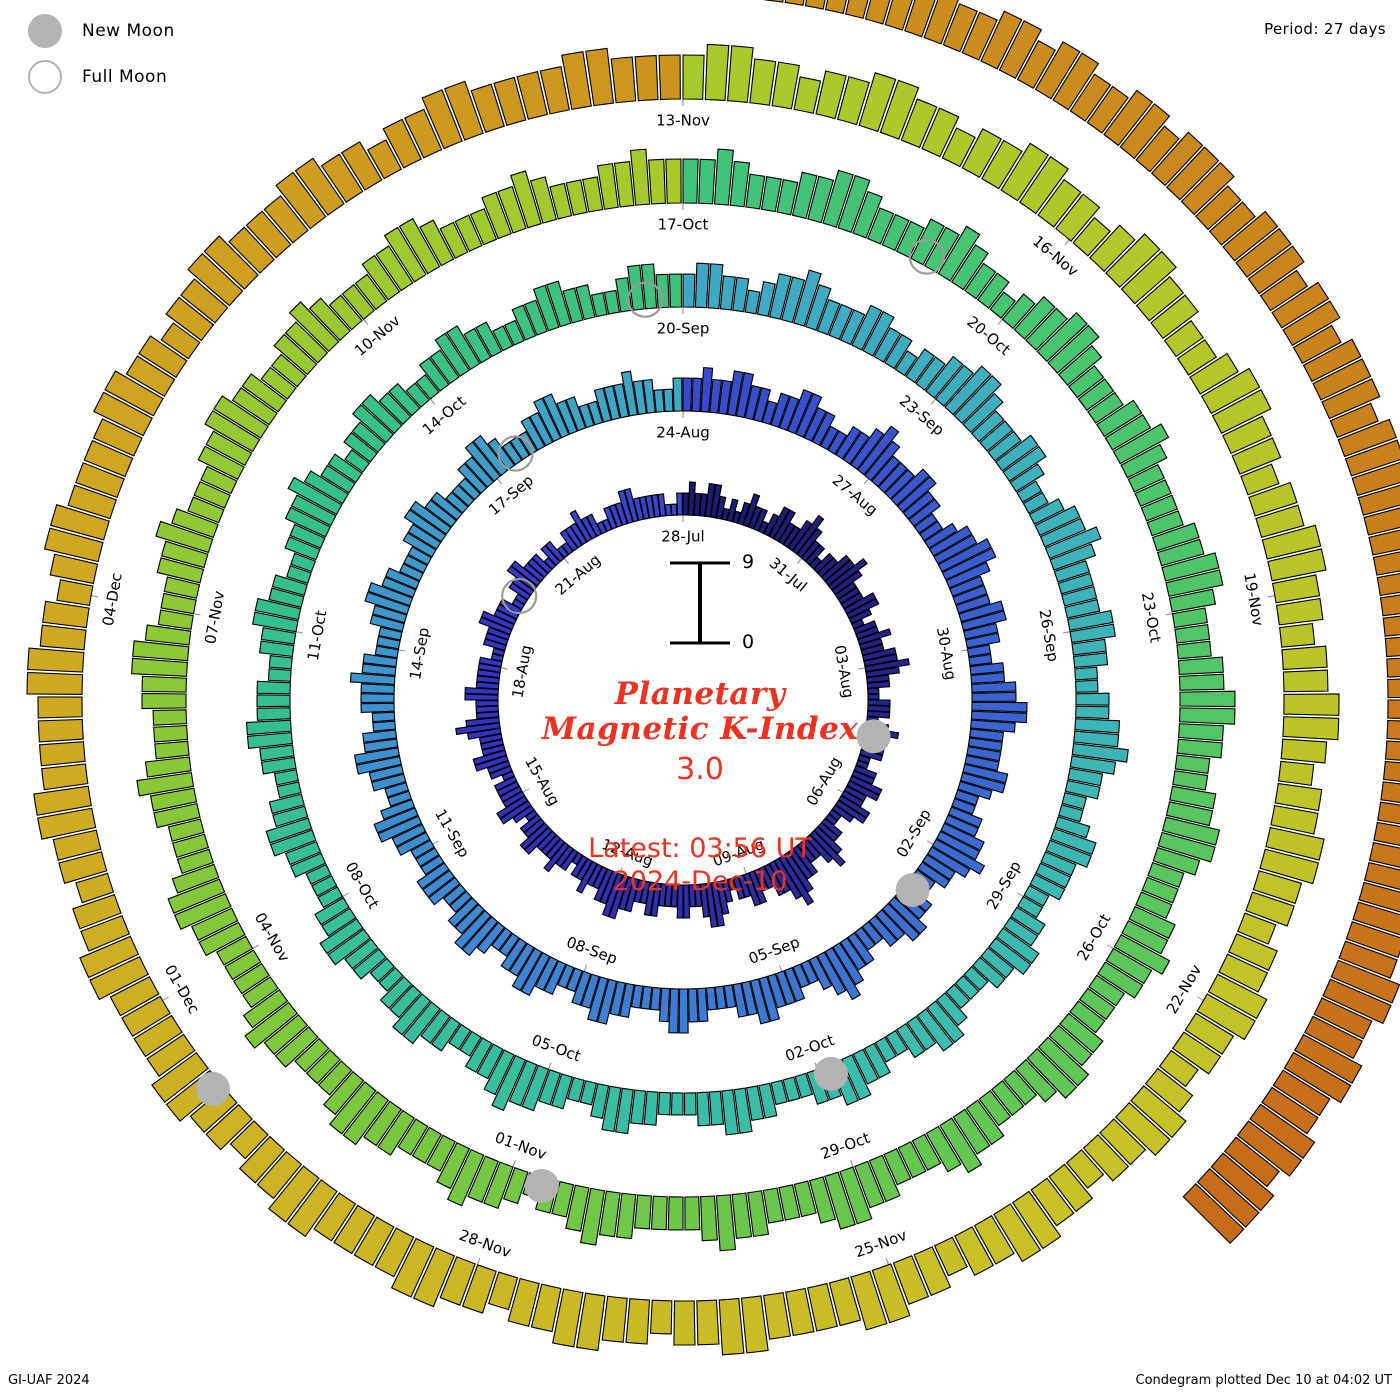 This screenshot has height=1400, width=1400. What do you see at coordinates (1055, 256) in the screenshot?
I see `date-tick-label: 16-Nov` at bounding box center [1055, 256].